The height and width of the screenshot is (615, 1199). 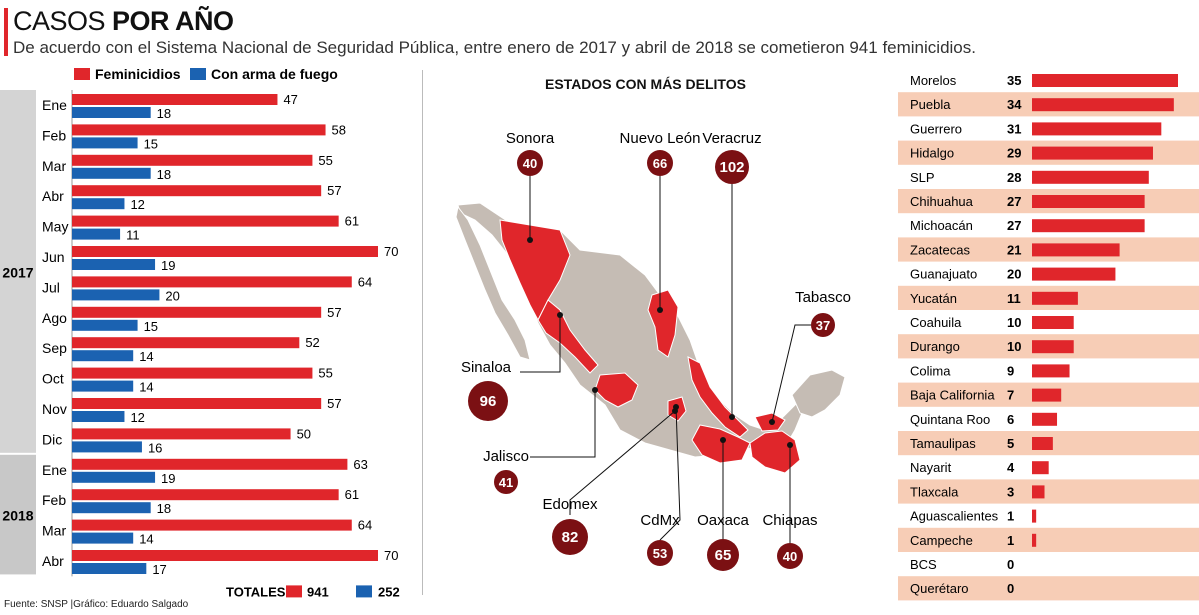 I want to click on state-value: 1, so click(x=1010, y=516).